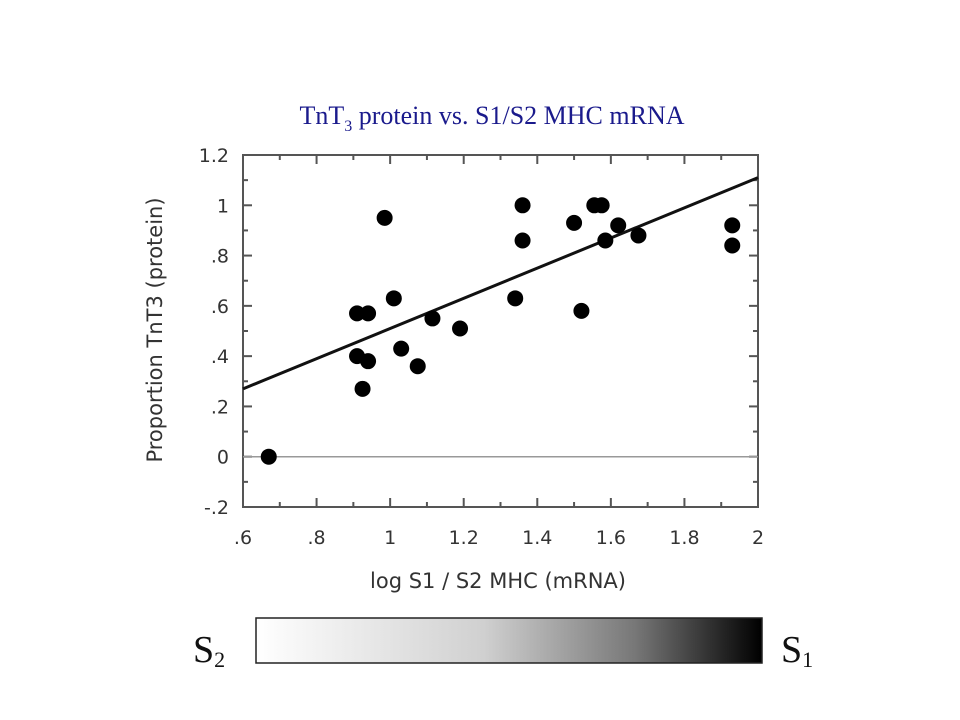  What do you see at coordinates (317, 538) in the screenshot?
I see `x-tick-label: .8` at bounding box center [317, 538].